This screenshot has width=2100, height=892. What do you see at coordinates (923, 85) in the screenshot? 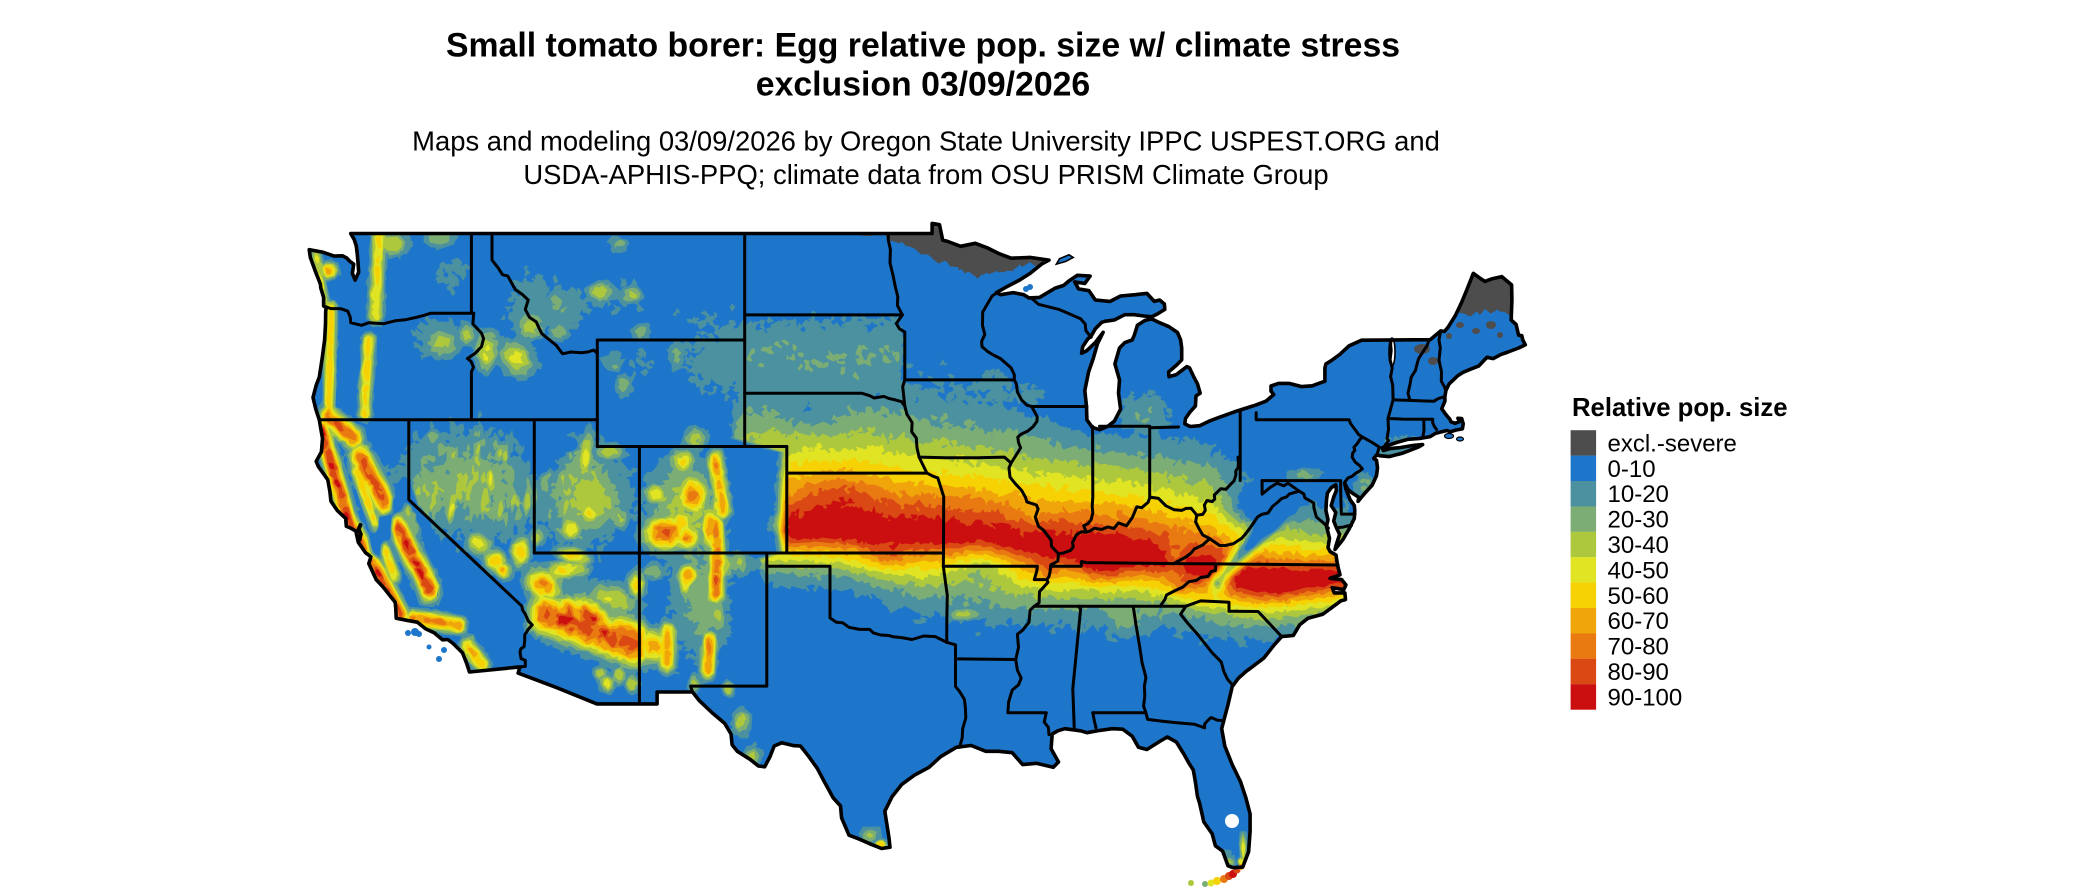
I see `svg-text: exclusion 03/09/2026` at bounding box center [923, 85].